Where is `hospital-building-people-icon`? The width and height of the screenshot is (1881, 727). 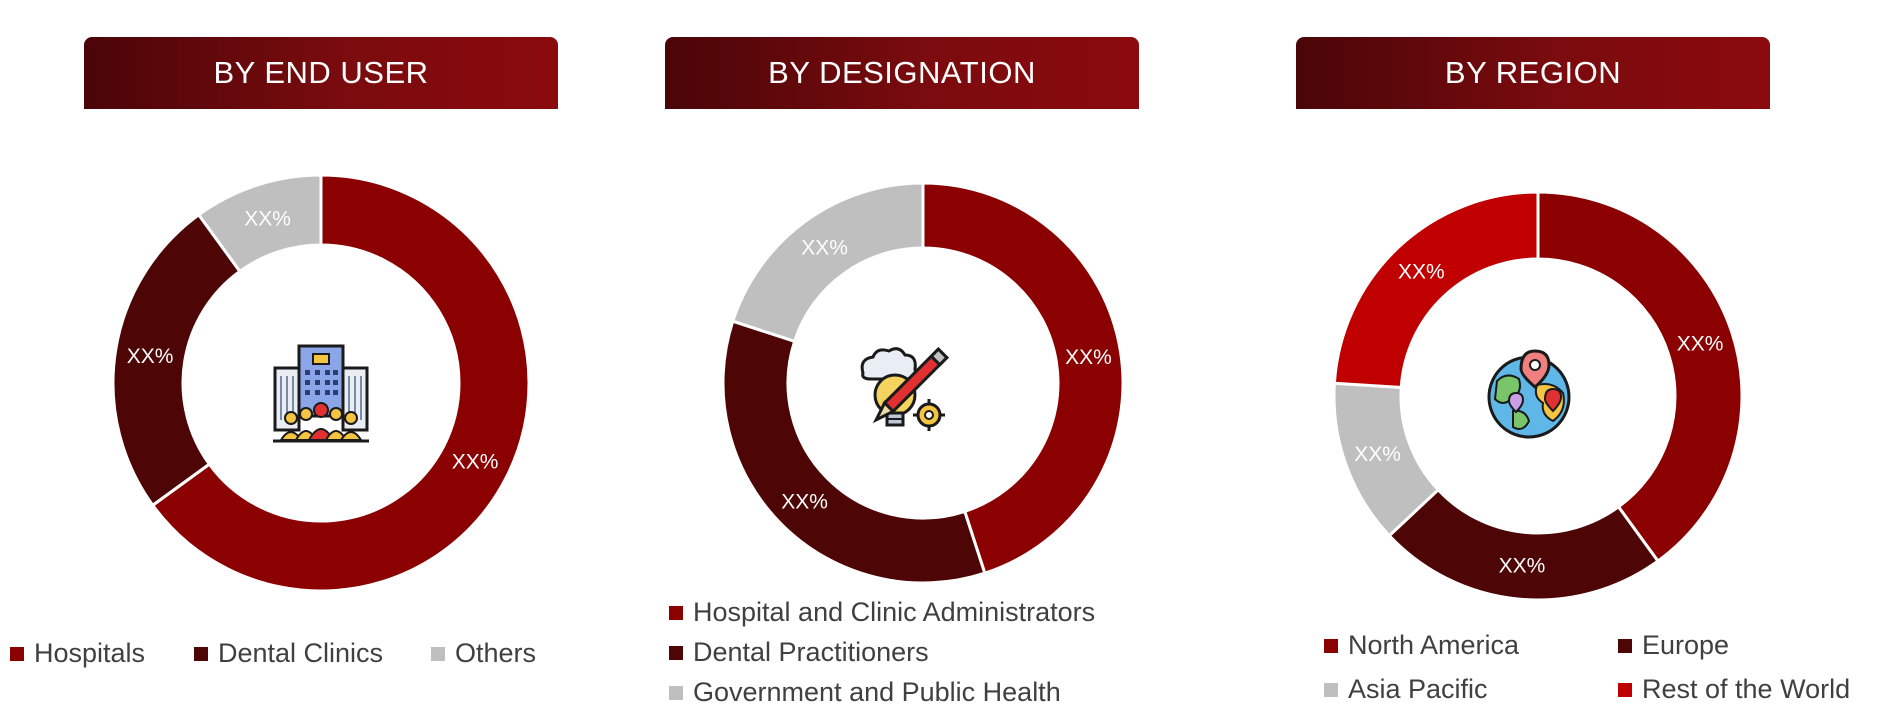
hospital-building-people-icon is located at coordinates (321, 395).